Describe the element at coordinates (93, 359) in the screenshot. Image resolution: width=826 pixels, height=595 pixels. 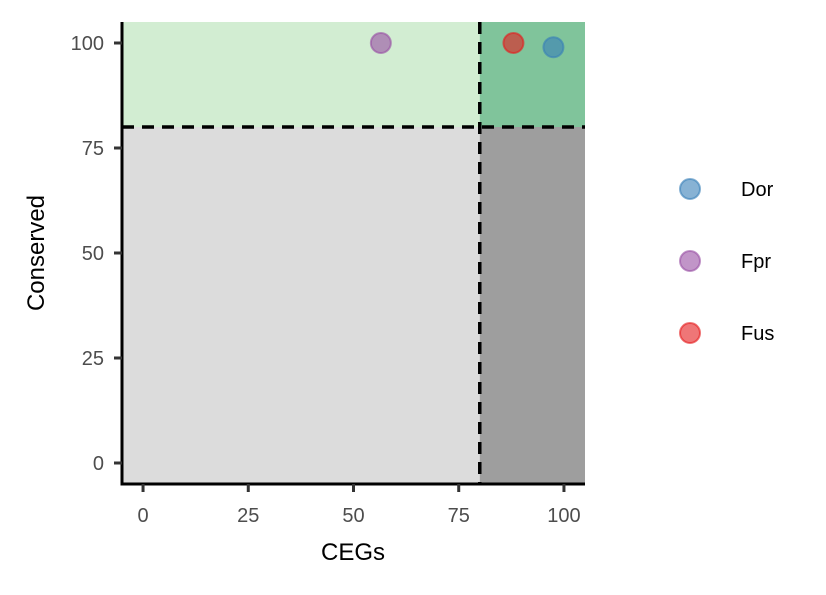
I see `y-tick-label: 25` at that location.